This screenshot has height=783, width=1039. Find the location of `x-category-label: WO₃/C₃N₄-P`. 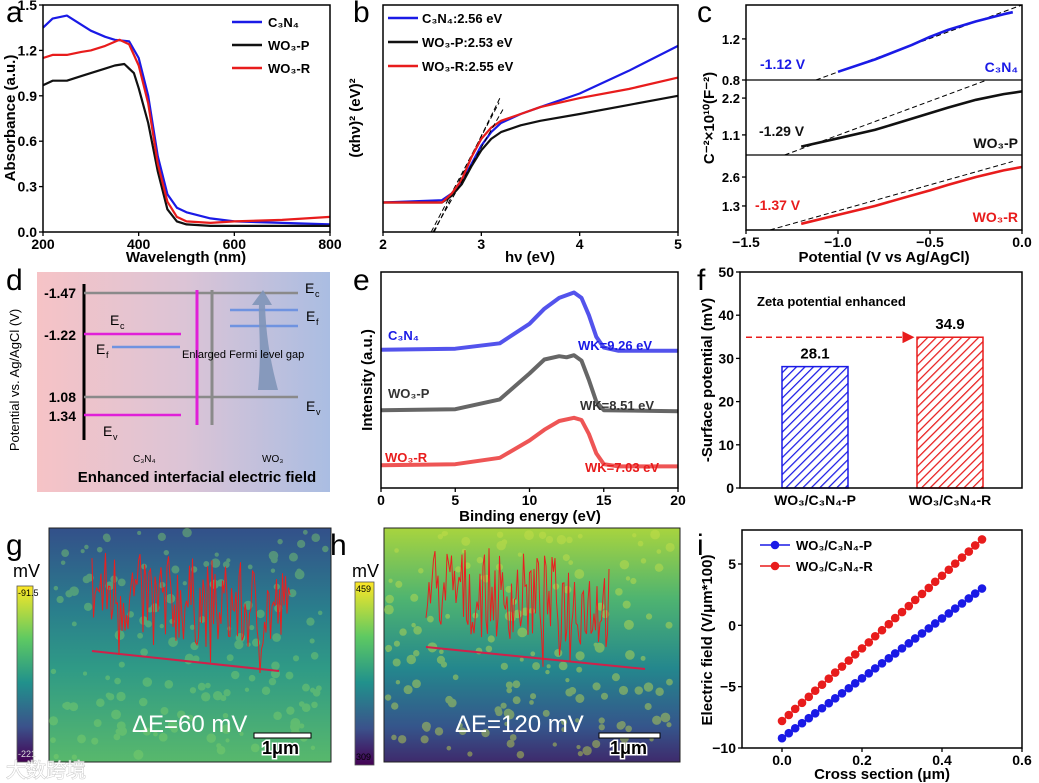

x-category-label: WO₃/C₃N₄-P is located at coordinates (815, 500).